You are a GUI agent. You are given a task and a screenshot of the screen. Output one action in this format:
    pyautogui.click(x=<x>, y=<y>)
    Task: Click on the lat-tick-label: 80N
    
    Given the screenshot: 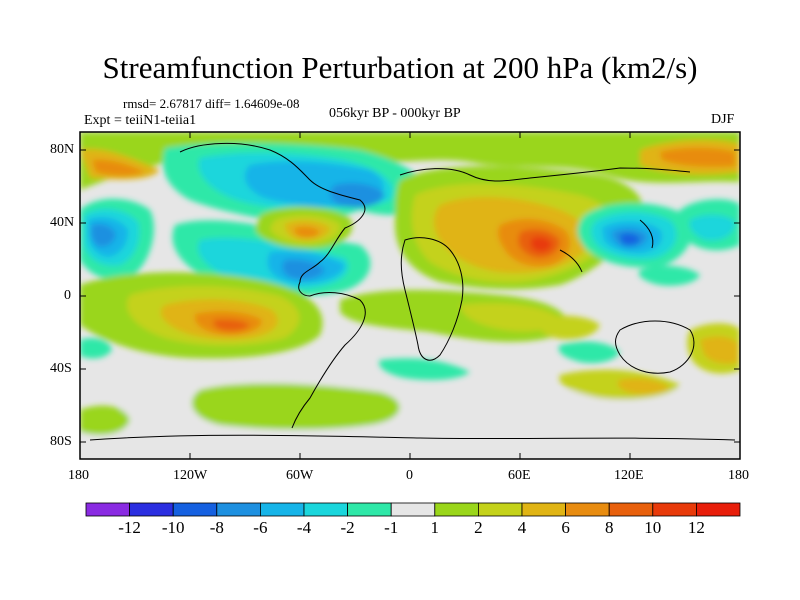 What is the action you would take?
    pyautogui.click(x=62, y=149)
    